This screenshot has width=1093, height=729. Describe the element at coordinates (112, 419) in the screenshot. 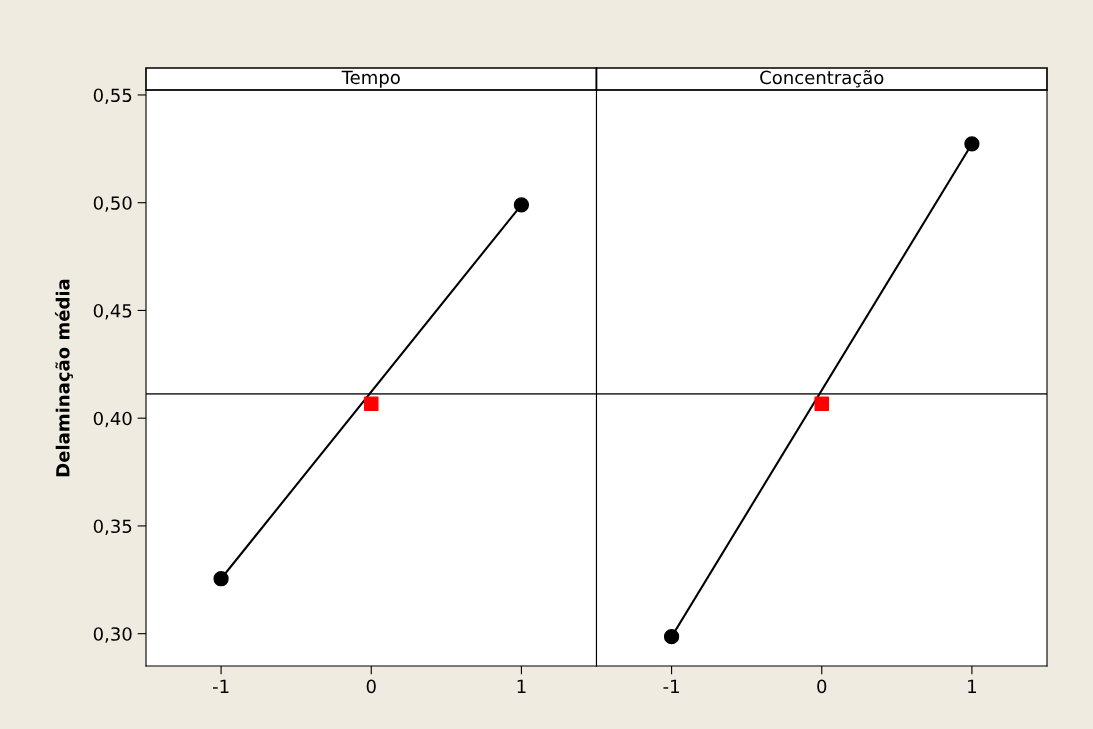

I see `y-tick-label: 0,40` at that location.